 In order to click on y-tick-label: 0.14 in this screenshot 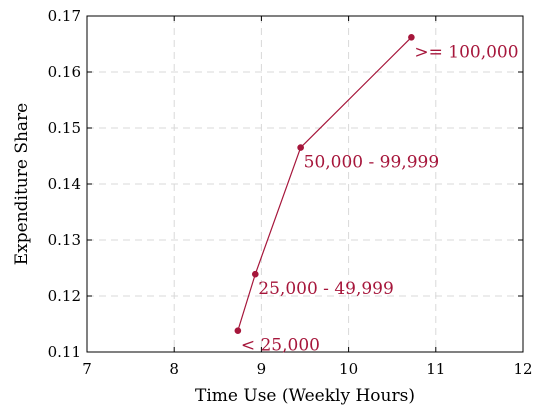, I will do `click(64, 184)`.